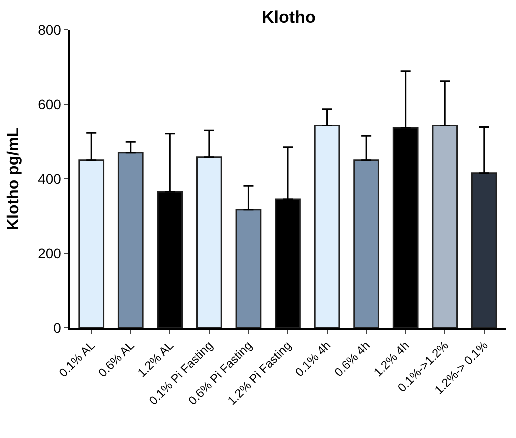  I want to click on y-tick-label: 400, so click(50, 178).